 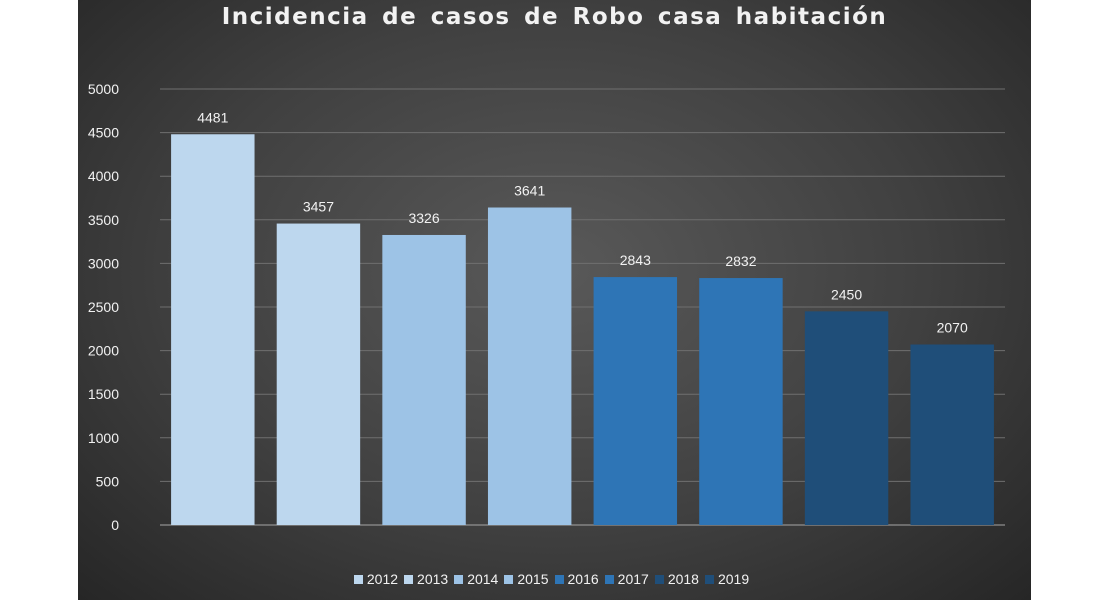 What do you see at coordinates (103, 176) in the screenshot?
I see `y-tick-label: 4000` at bounding box center [103, 176].